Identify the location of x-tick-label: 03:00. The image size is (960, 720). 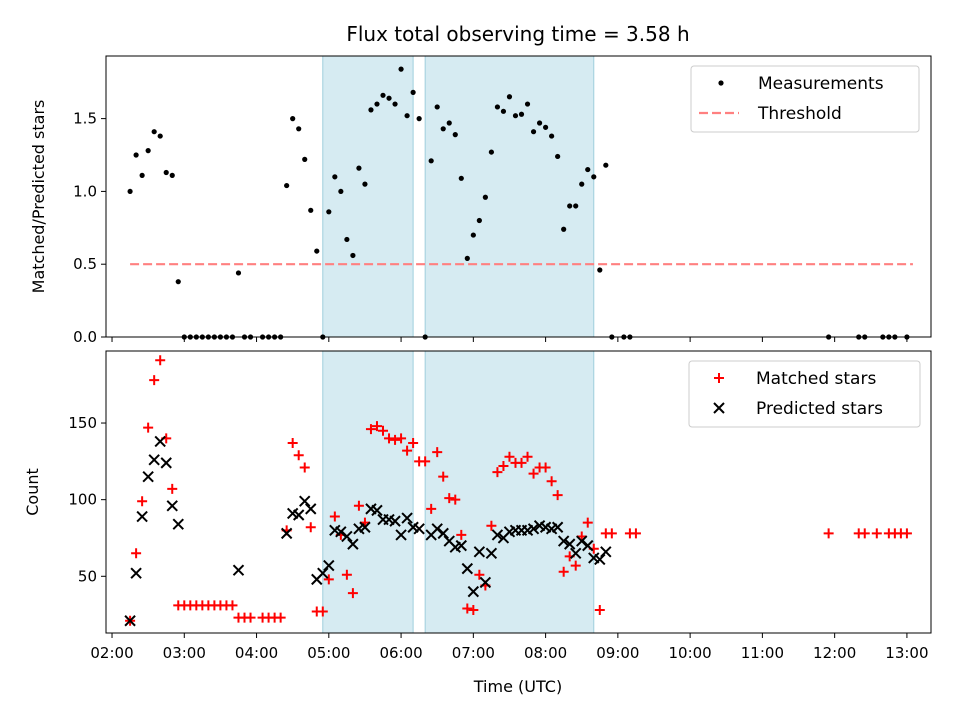
(184, 653).